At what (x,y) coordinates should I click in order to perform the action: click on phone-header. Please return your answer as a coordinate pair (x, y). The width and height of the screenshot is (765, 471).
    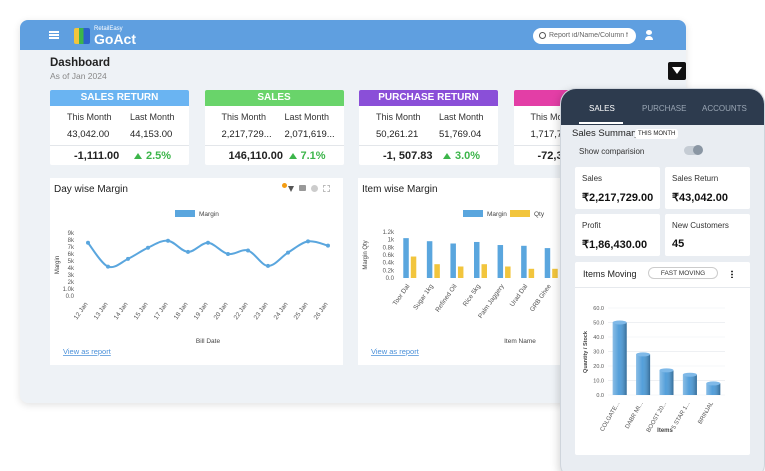
    Looking at the image, I should click on (662, 107).